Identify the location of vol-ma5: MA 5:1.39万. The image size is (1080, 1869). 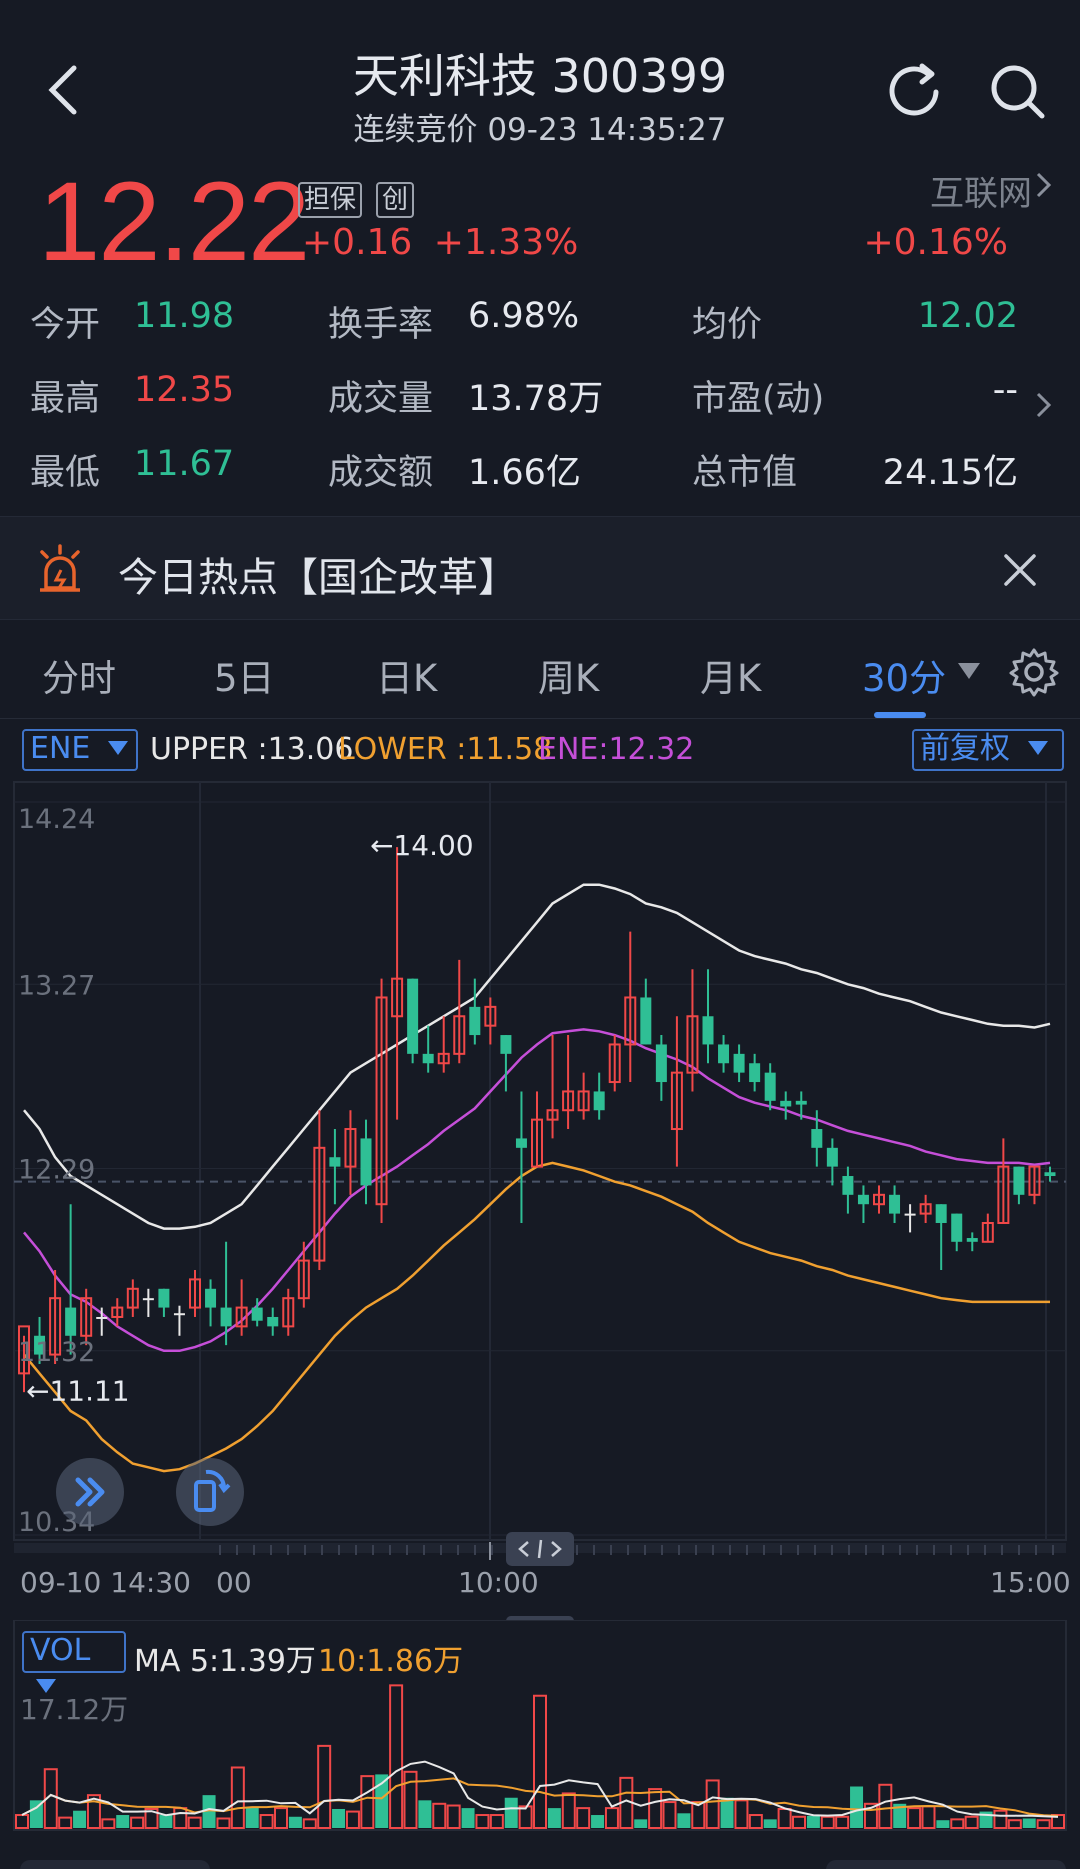
(225, 1661).